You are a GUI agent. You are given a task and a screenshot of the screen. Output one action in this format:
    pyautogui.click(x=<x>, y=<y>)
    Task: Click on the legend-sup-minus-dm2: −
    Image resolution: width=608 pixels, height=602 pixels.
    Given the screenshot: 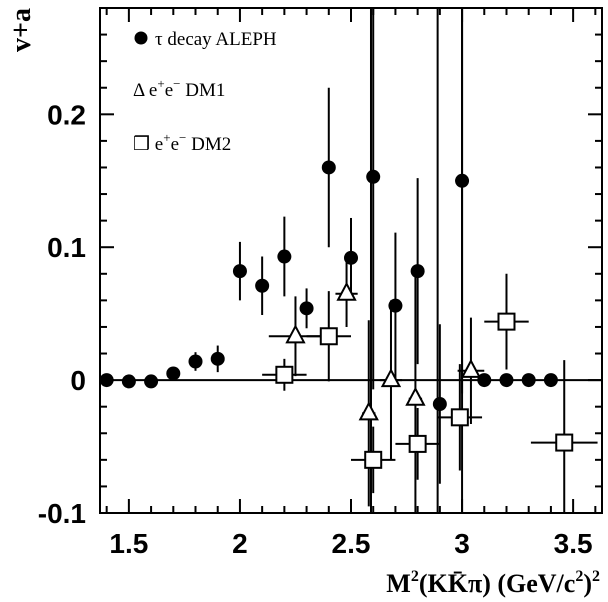 What is the action you would take?
    pyautogui.click(x=182, y=137)
    